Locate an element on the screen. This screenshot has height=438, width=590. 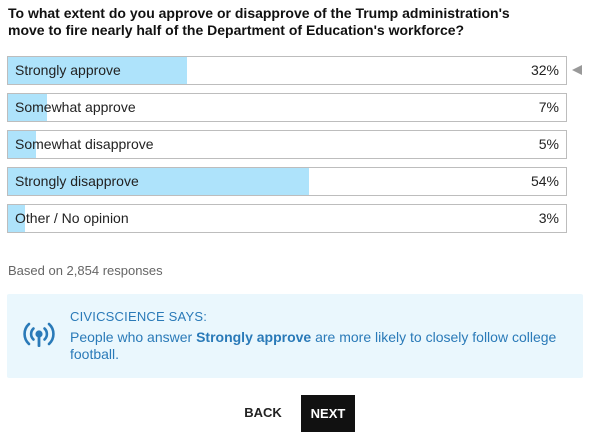
response-count: Based on 2,854 responses is located at coordinates (85, 270).